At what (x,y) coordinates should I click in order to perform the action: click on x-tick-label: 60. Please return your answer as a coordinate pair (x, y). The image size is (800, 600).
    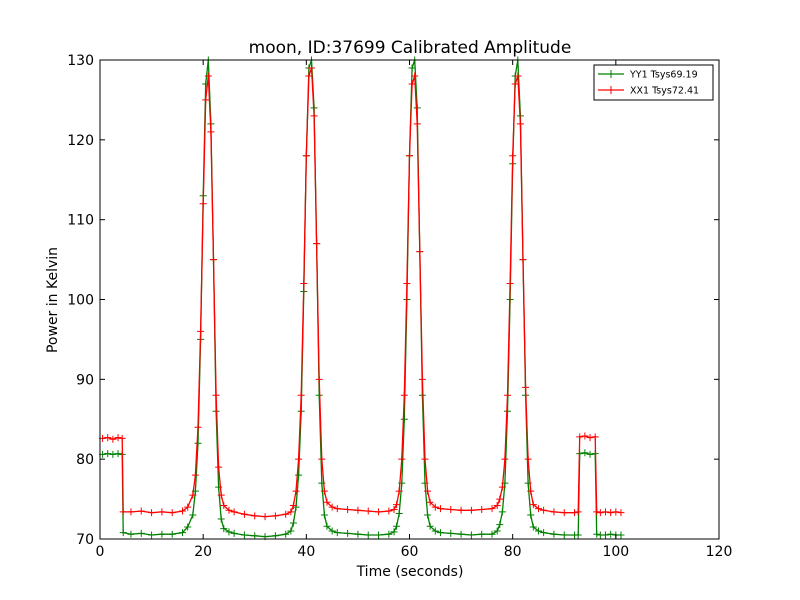
    Looking at the image, I should click on (410, 552).